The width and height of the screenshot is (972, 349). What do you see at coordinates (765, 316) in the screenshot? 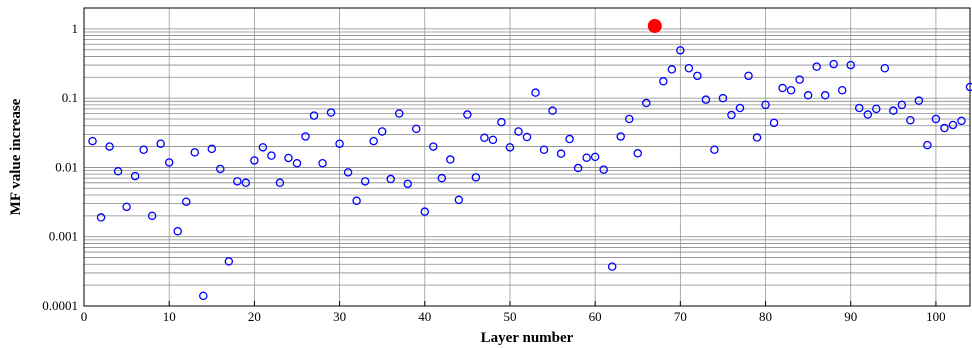
I see `x-tick-label: 80` at bounding box center [765, 316].